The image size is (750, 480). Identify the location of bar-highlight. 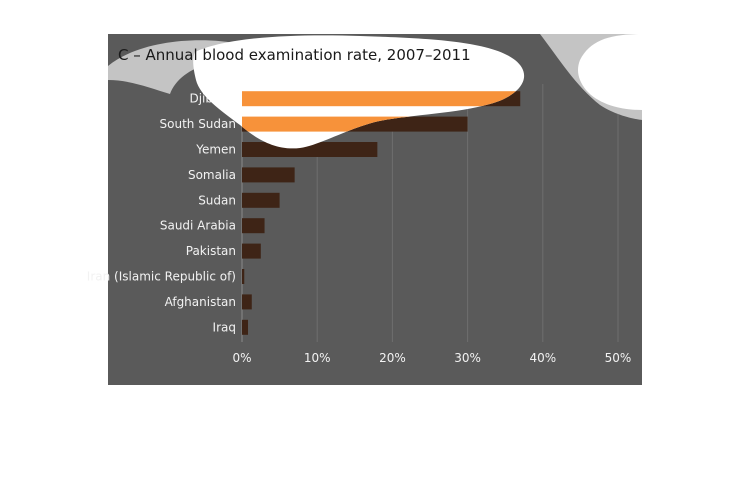
(381, 99).